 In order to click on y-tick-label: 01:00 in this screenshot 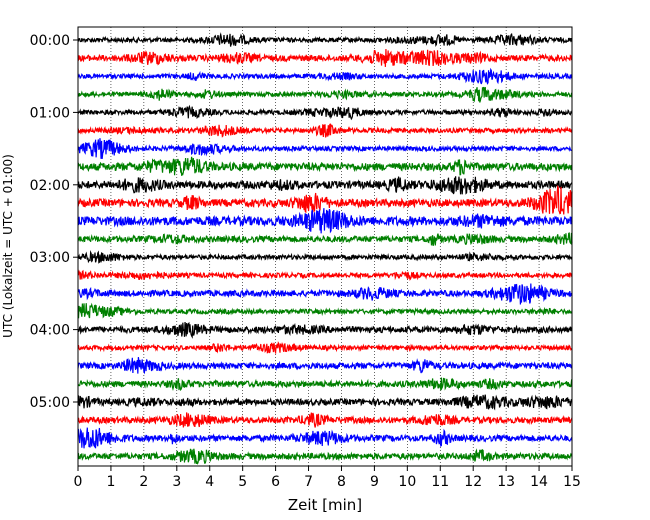, I will do `click(50, 113)`.